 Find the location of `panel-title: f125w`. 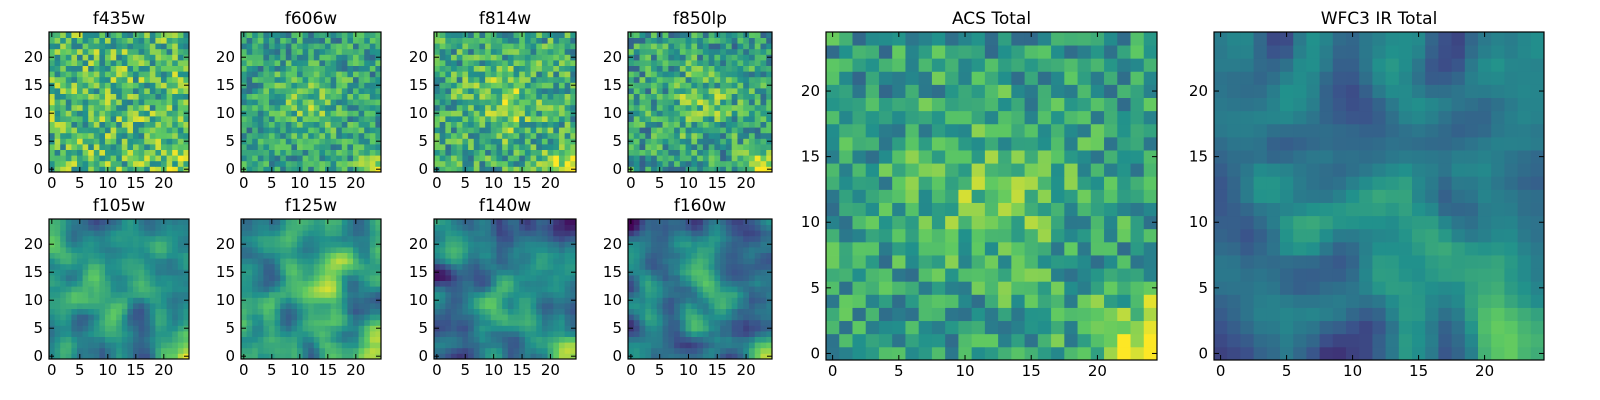

panel-title: f125w is located at coordinates (311, 206).